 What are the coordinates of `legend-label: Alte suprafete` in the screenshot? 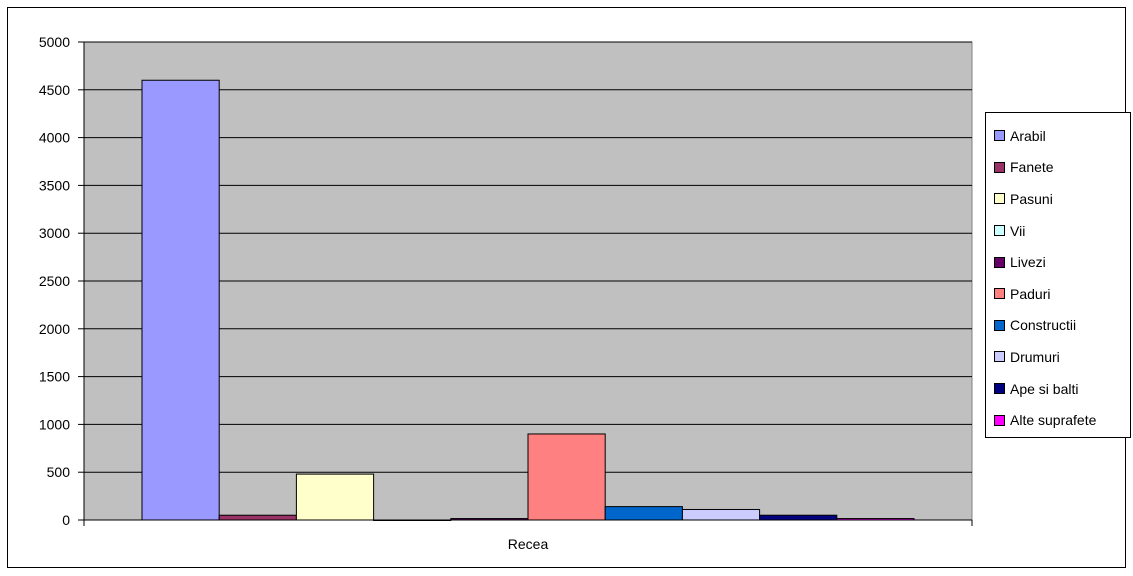 It's located at (1053, 420).